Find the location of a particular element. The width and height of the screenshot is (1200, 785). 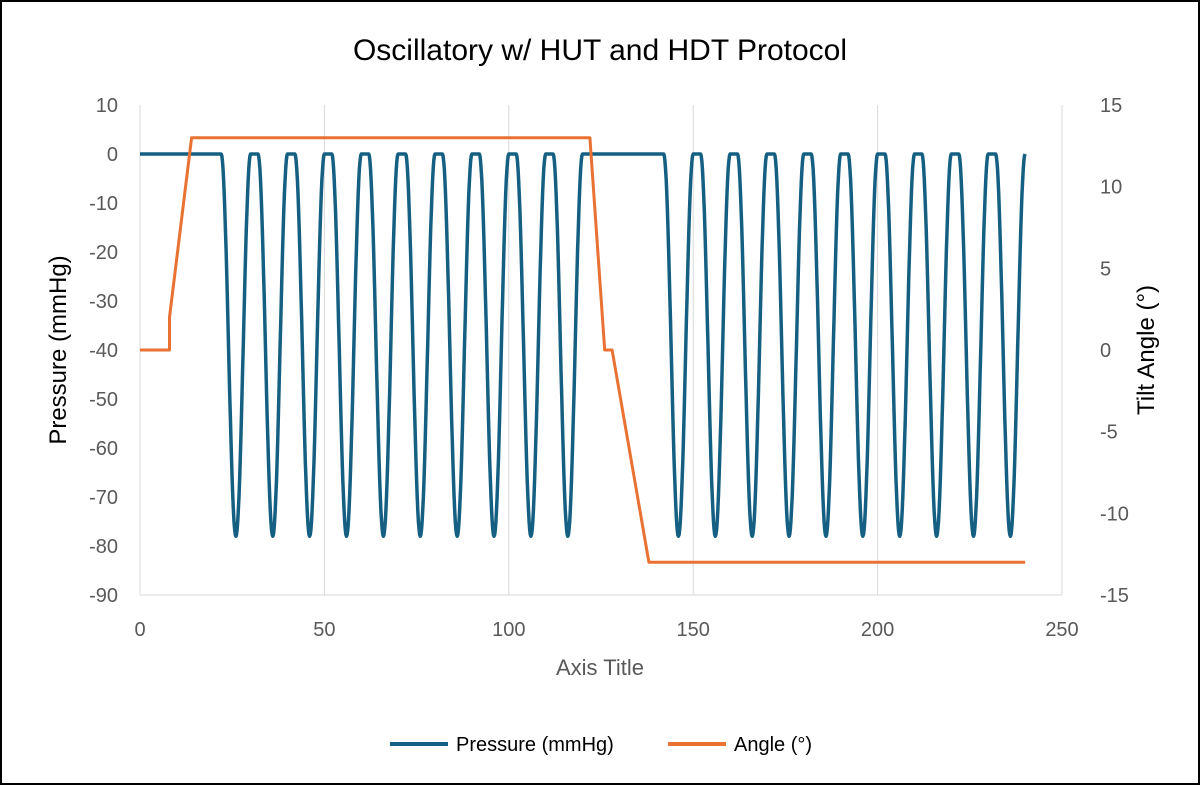

legend-label-pressure: Pressure (mmHg) is located at coordinates (535, 745).